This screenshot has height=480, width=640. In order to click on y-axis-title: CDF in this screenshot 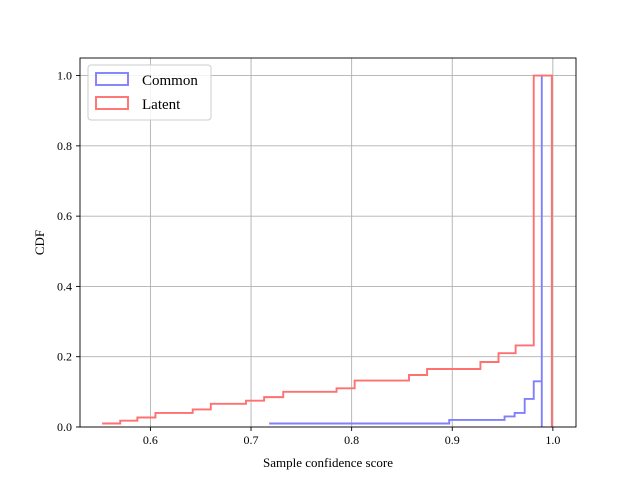, I will do `click(39, 242)`.